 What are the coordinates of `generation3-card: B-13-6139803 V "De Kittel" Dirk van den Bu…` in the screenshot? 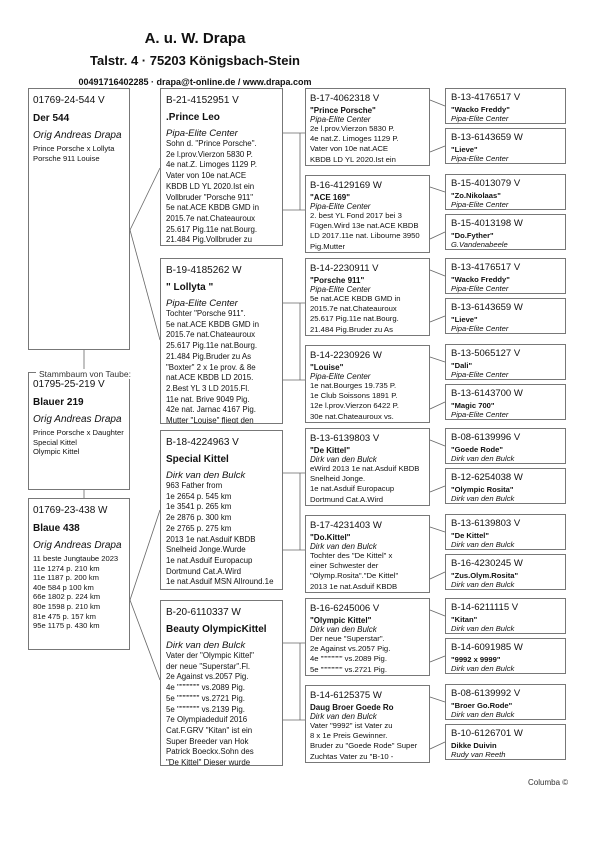 It's located at (367, 467).